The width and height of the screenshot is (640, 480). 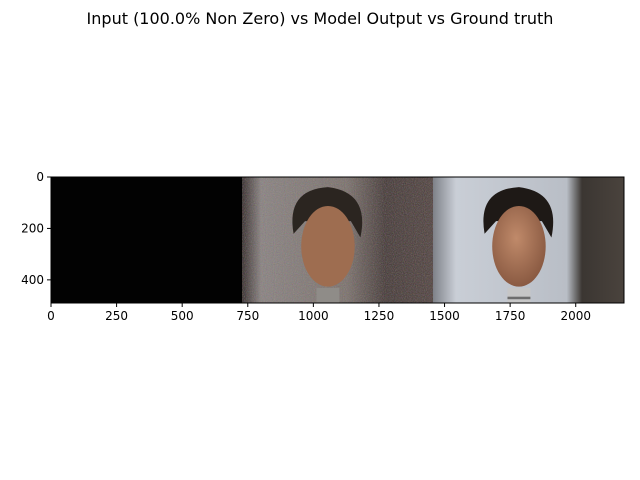 I want to click on model-output-panel, so click(x=337, y=240).